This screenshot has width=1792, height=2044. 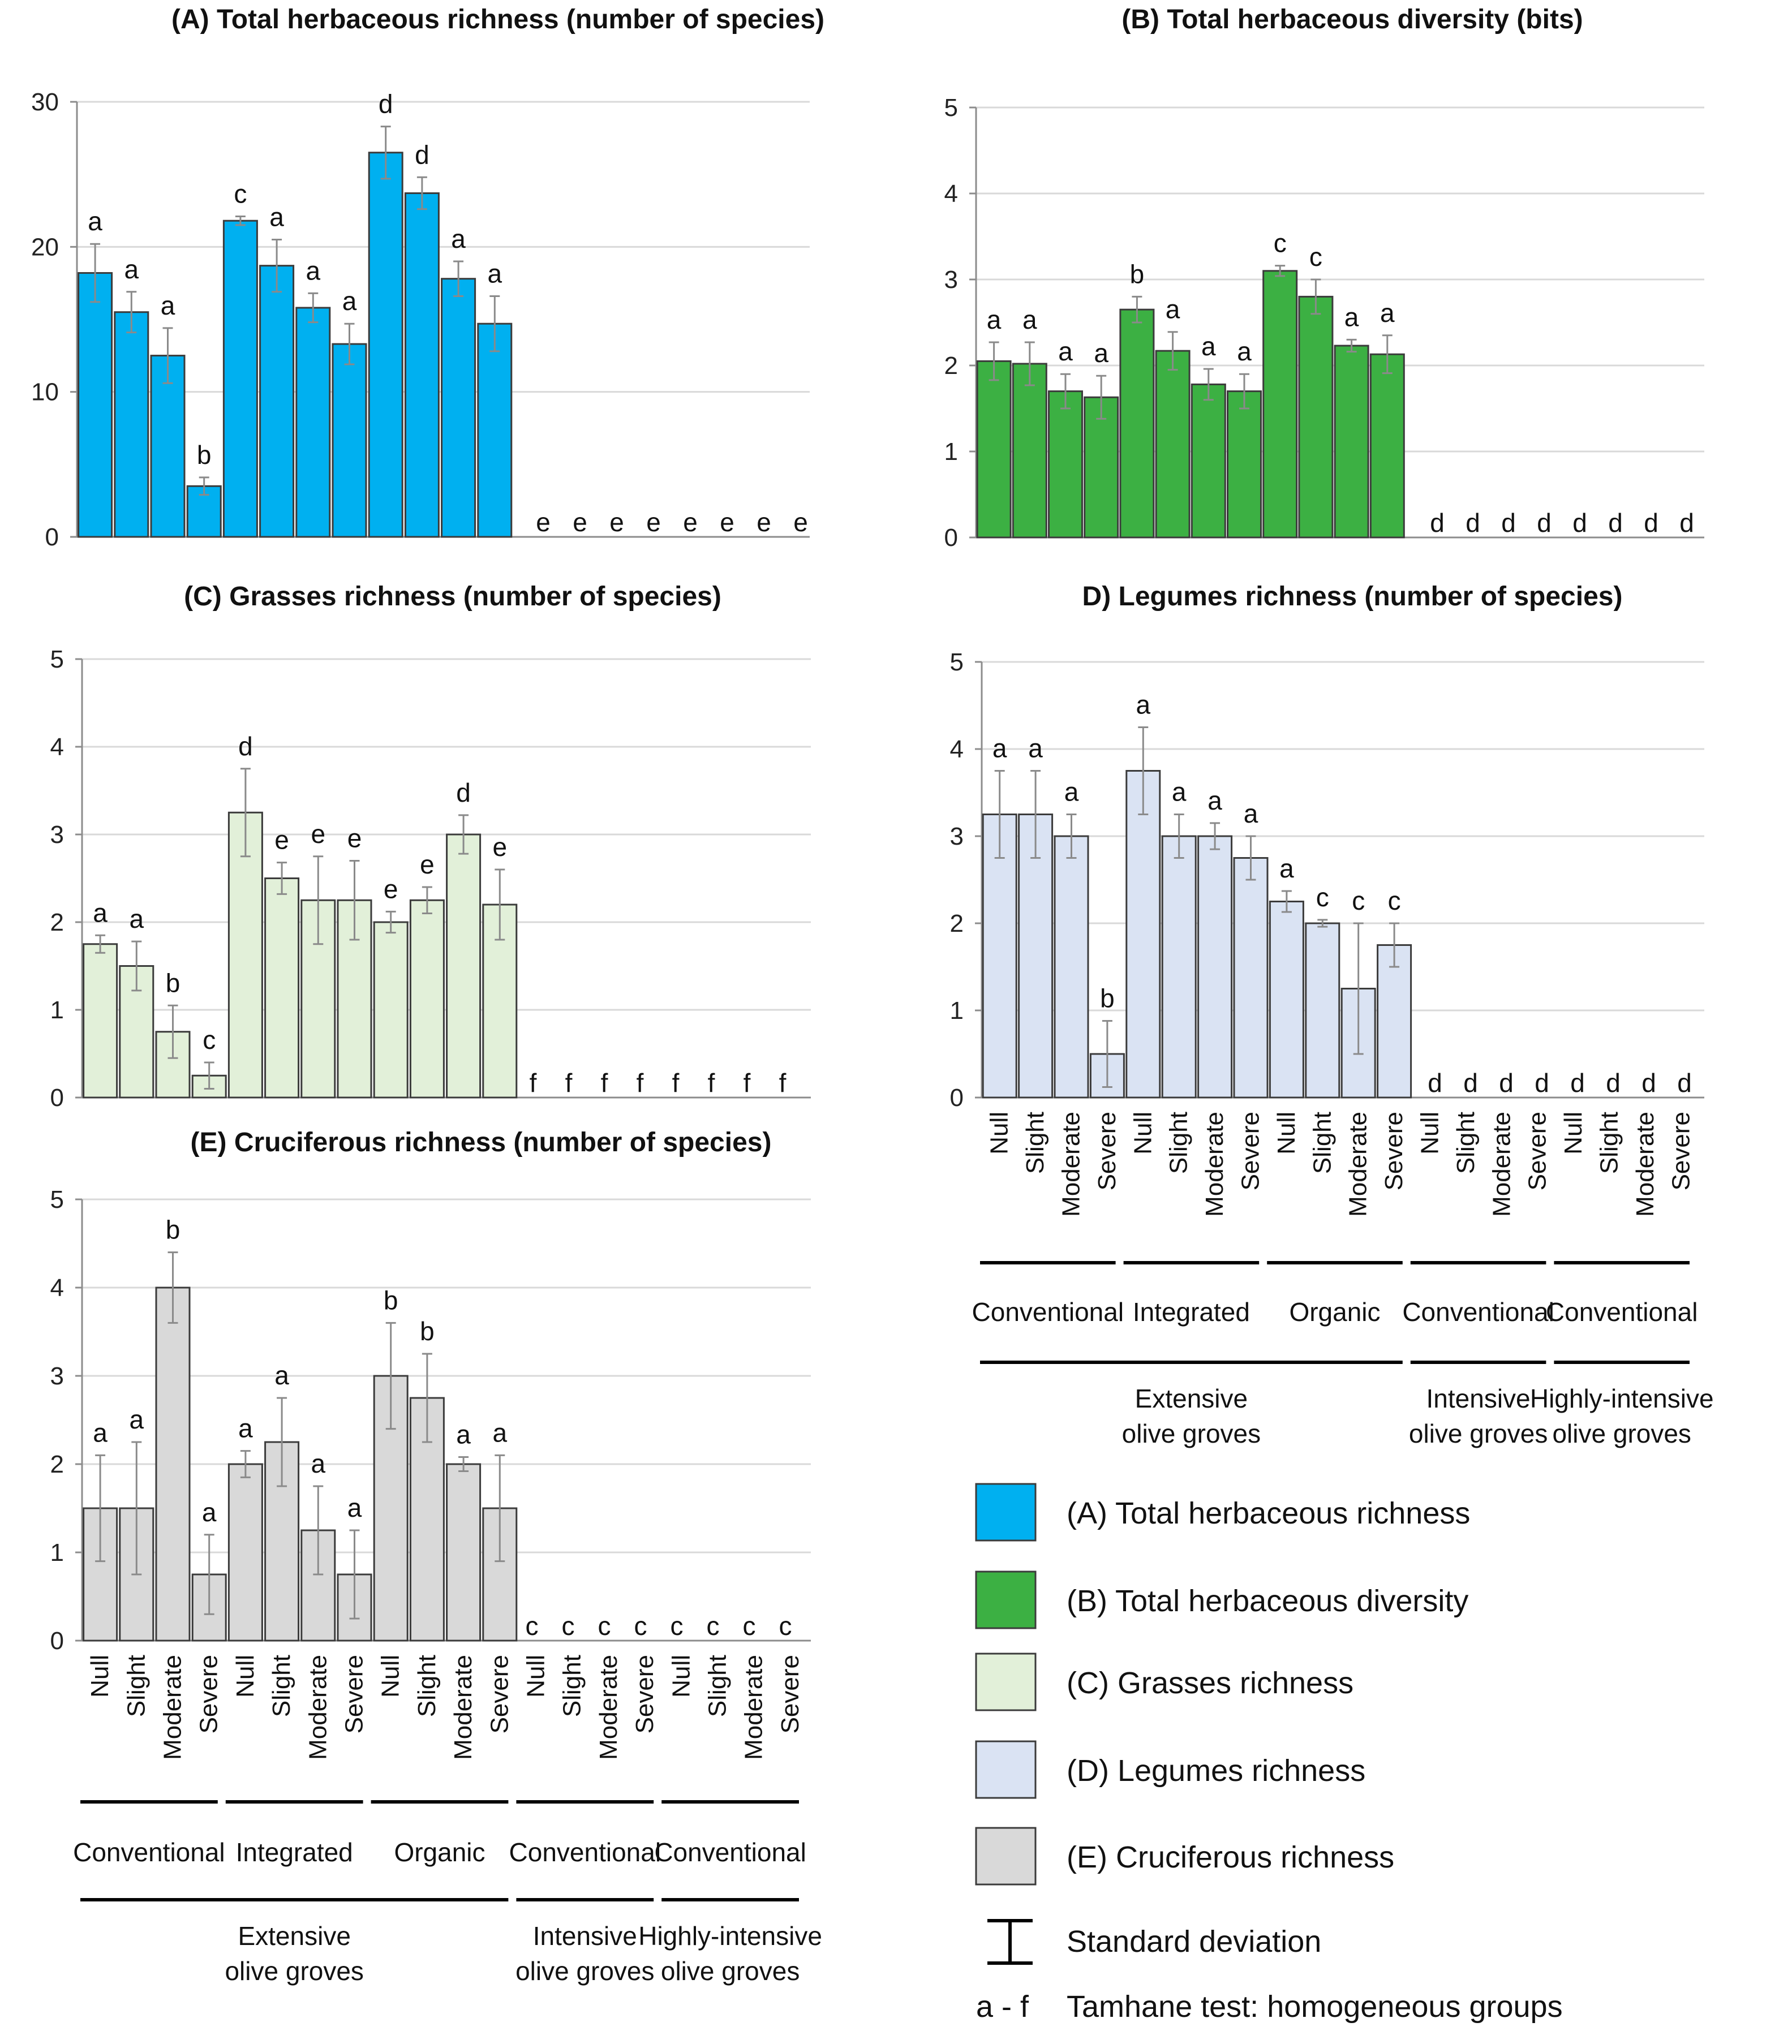 What do you see at coordinates (294, 1852) in the screenshot?
I see `management-label: Integrated` at bounding box center [294, 1852].